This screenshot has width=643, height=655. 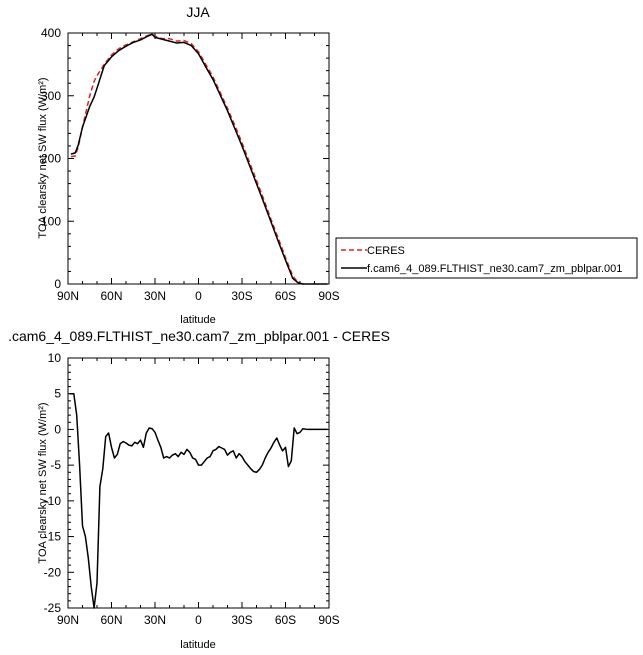 What do you see at coordinates (241, 296) in the screenshot?
I see `top-xtick-label: 30S` at bounding box center [241, 296].